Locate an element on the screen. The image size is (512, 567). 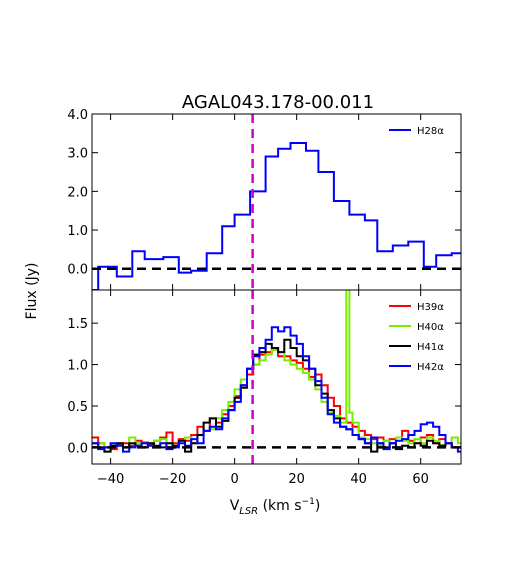
bottom-legend-label-2: H41α is located at coordinates (430, 347).